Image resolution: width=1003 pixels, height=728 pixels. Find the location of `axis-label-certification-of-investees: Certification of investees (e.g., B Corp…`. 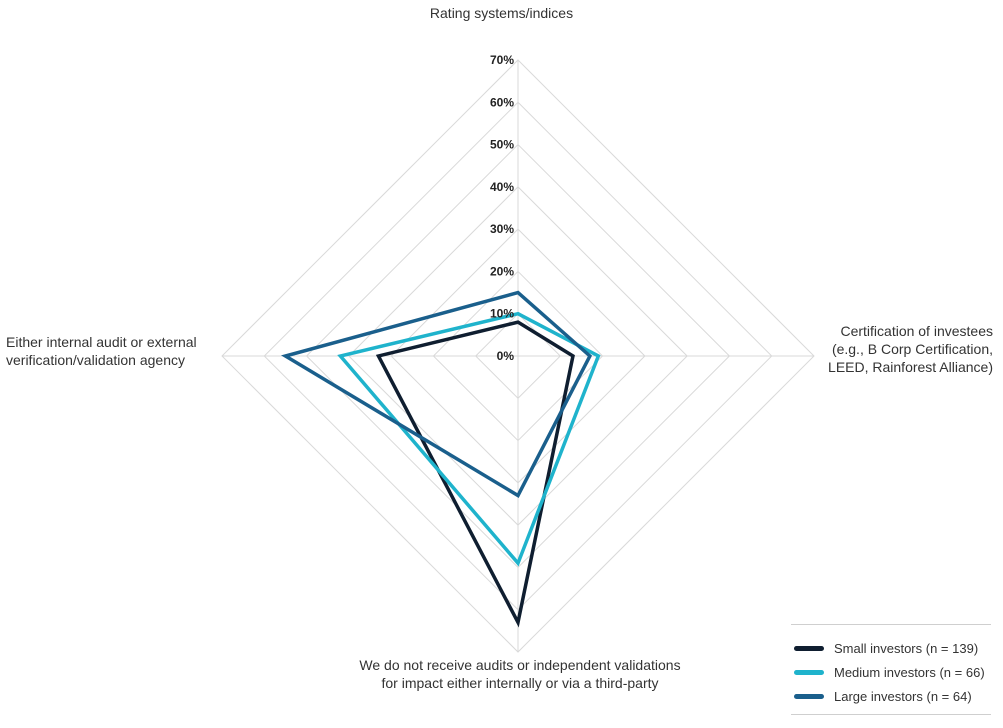

axis-label-certification-of-investees: Certification of investees (e.g., B Corp… is located at coordinates (873, 349).